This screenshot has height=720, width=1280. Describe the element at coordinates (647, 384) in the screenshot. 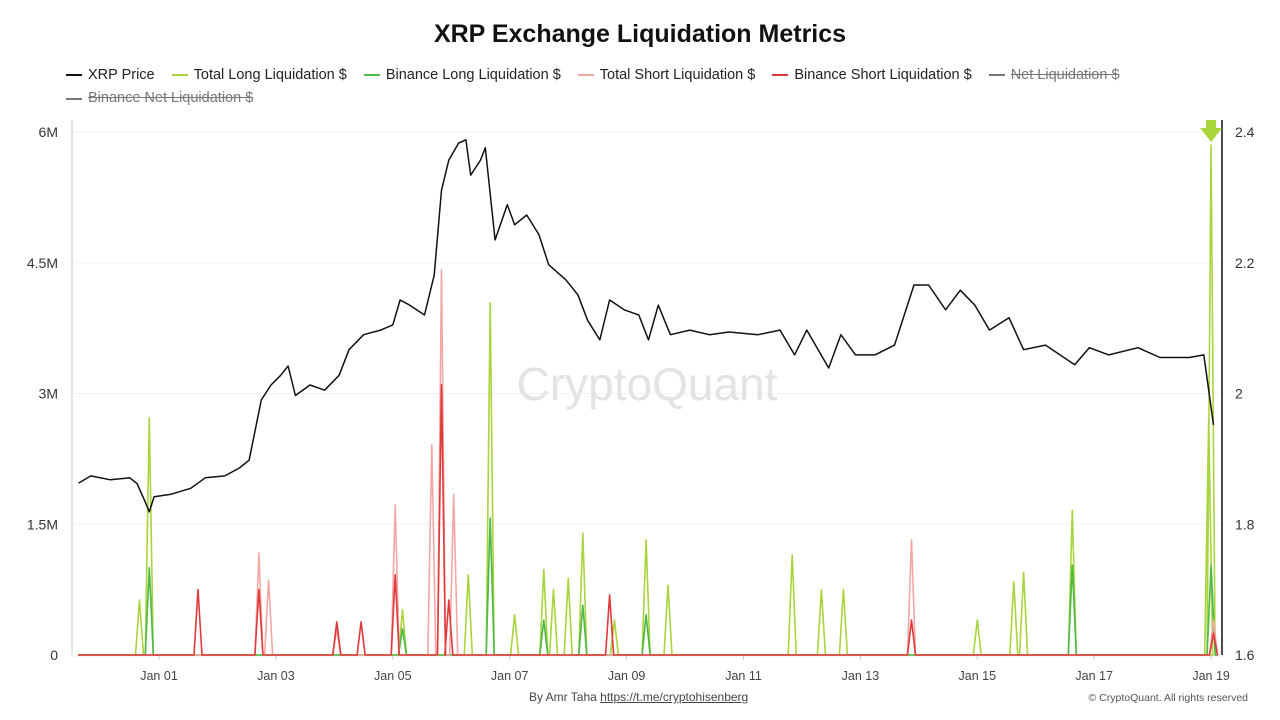

I see `watermark-logo: CryptoQuant` at that location.